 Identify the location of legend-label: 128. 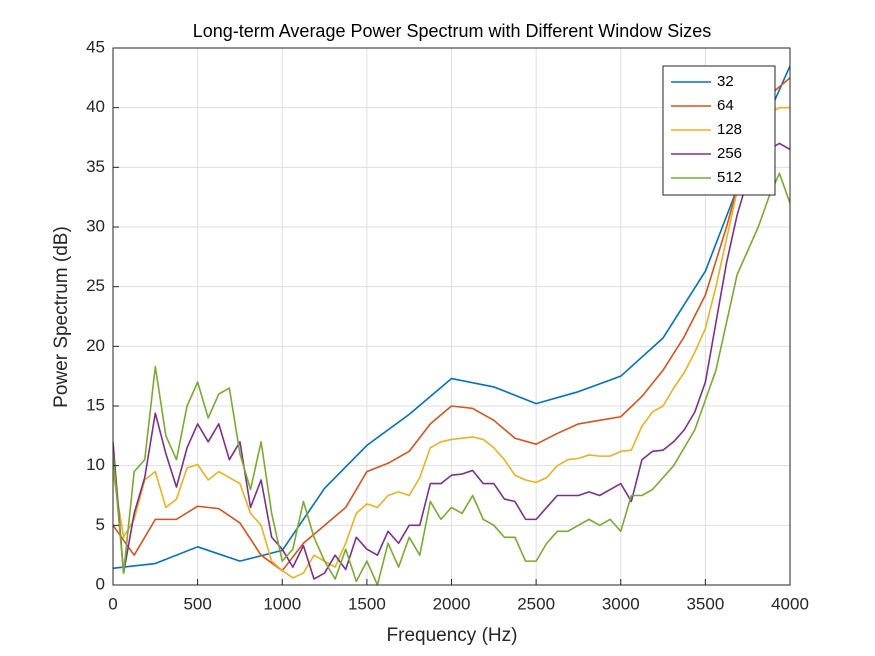
(729, 129).